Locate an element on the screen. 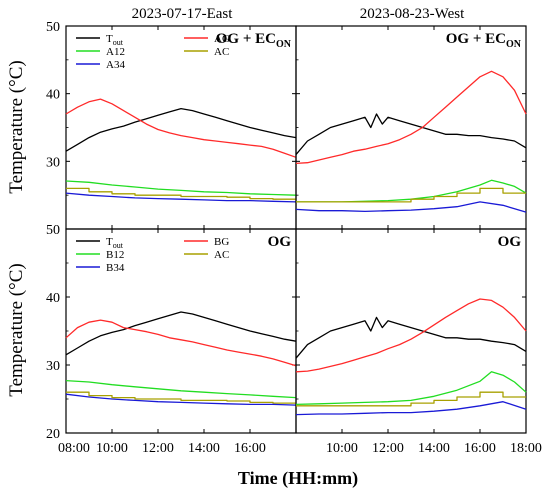  legend-label: BG is located at coordinates (221, 242).